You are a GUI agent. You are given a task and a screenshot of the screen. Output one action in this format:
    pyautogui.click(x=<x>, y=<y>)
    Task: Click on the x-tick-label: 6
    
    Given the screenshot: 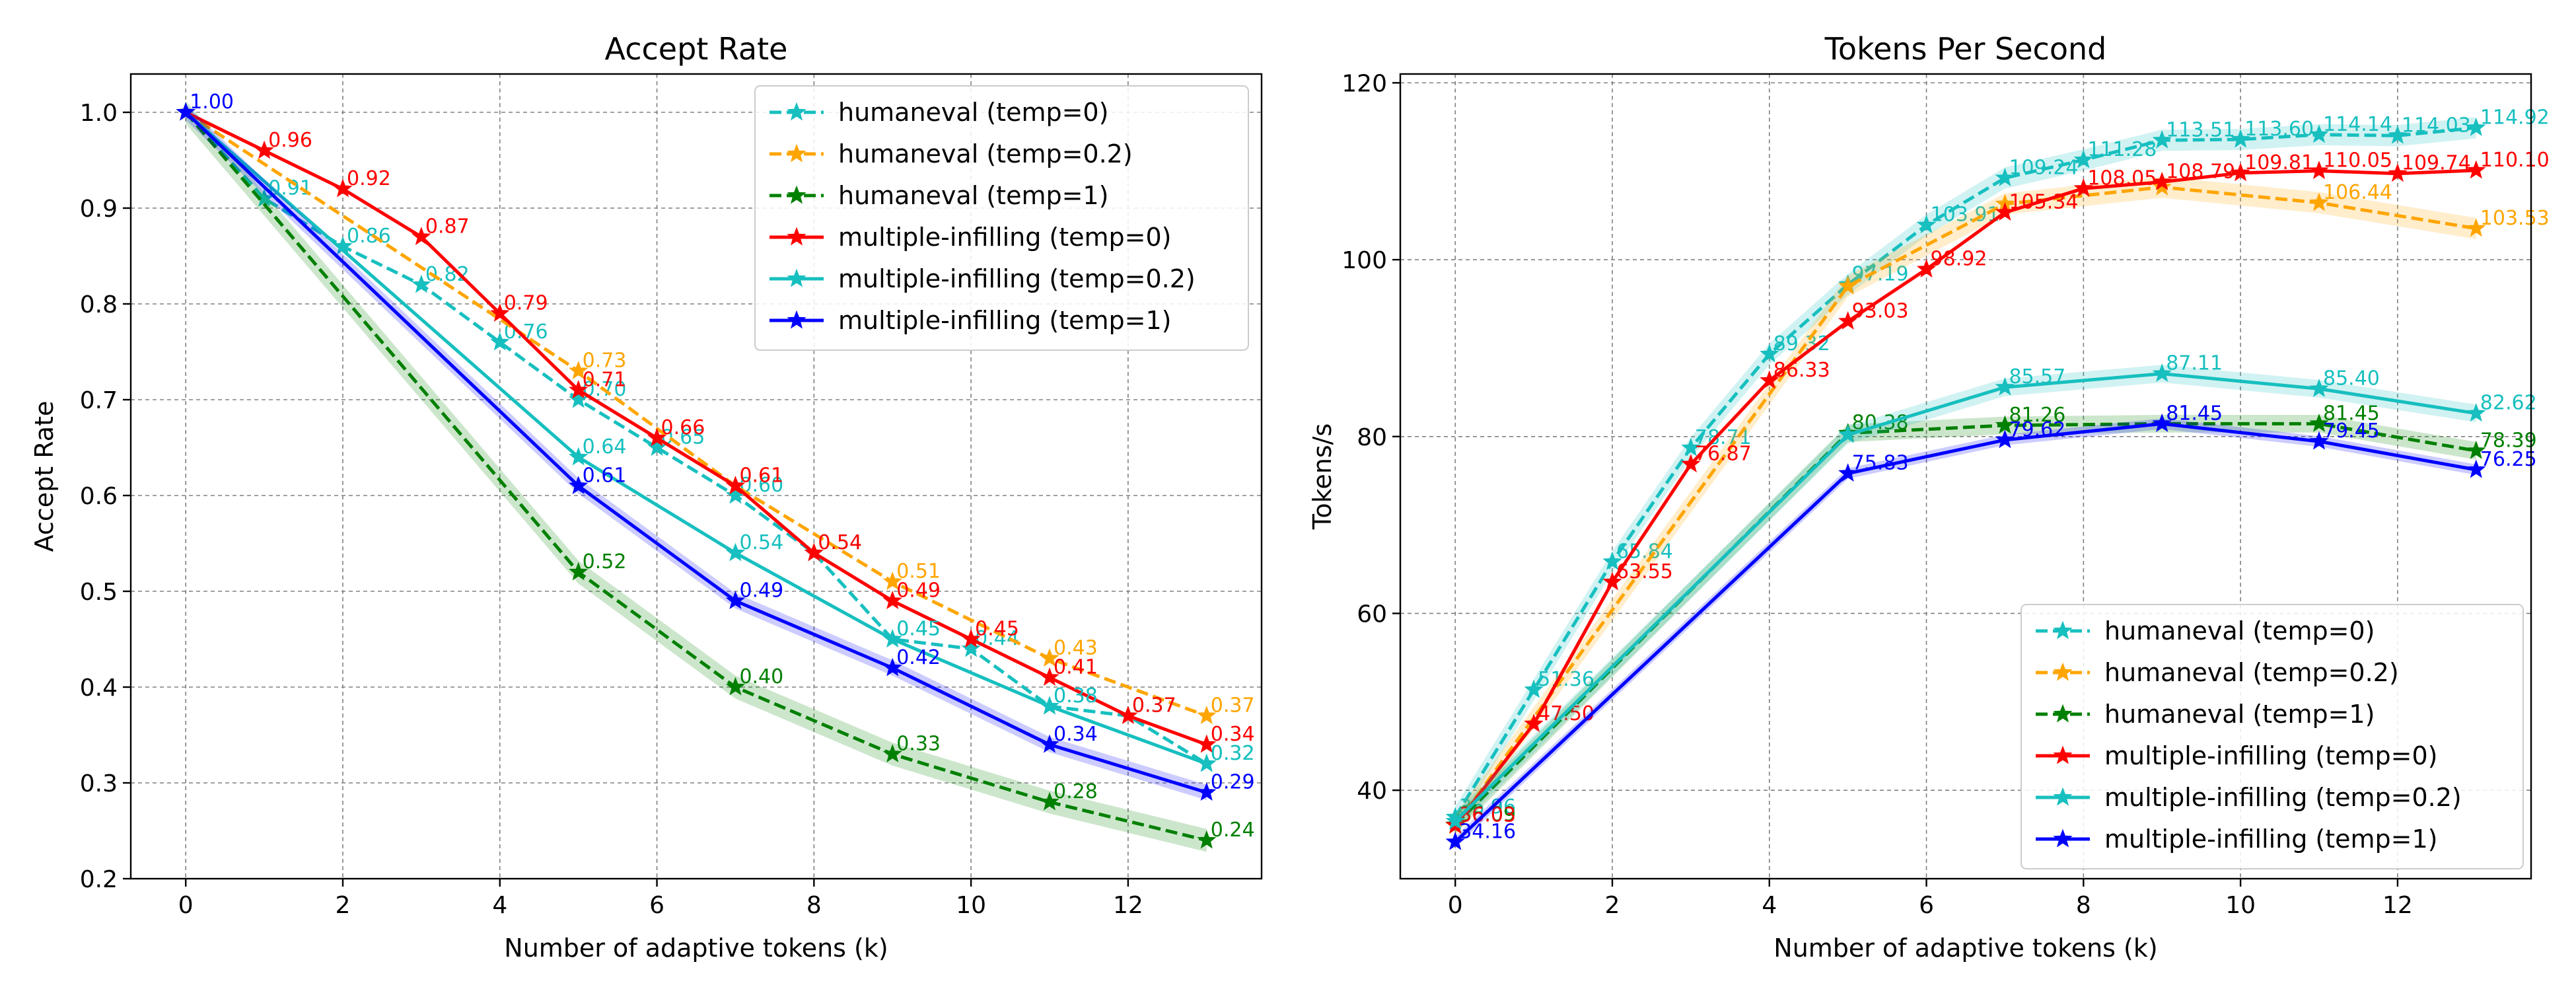 What is the action you would take?
    pyautogui.click(x=1926, y=905)
    